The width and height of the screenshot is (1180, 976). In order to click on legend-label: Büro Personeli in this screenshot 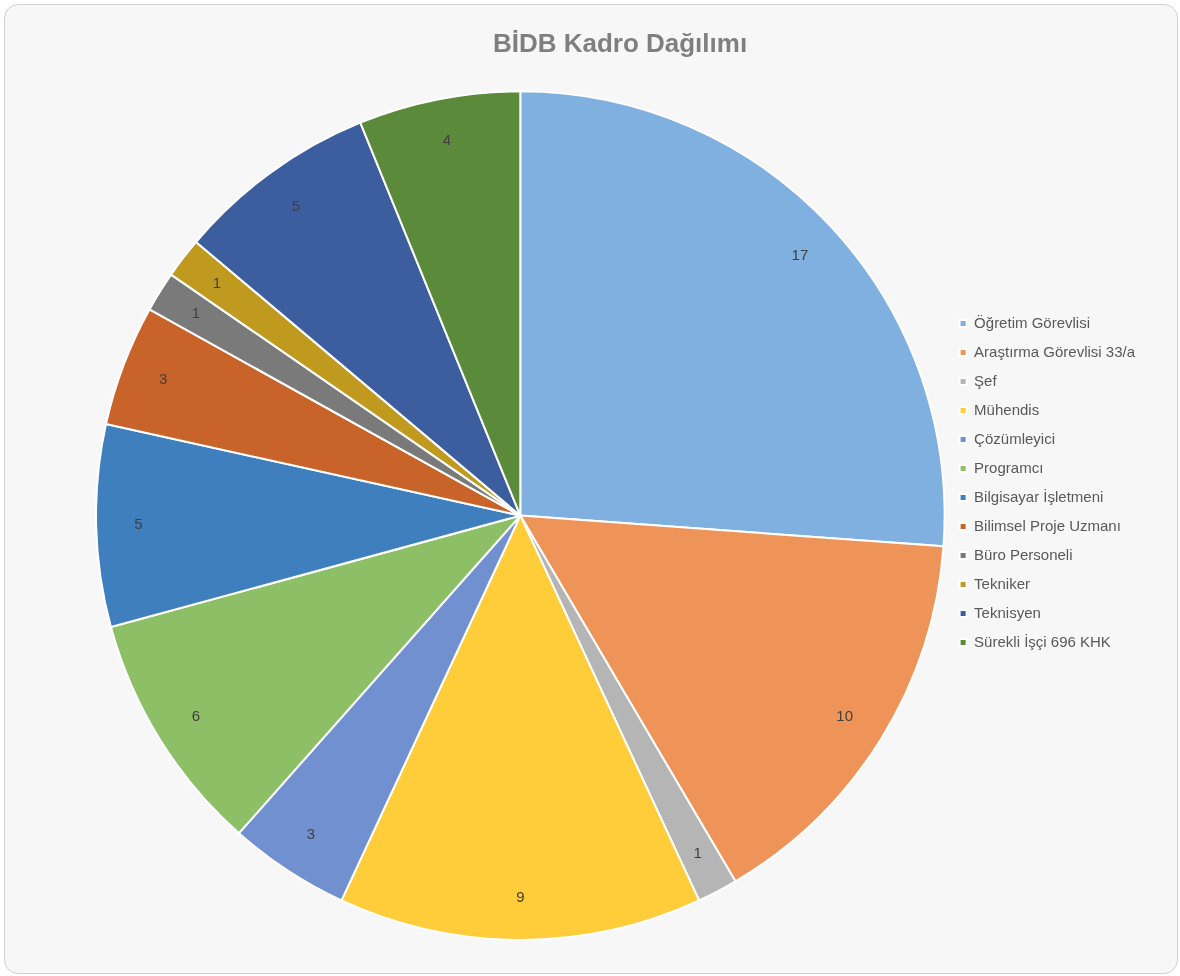, I will do `click(1023, 554)`.